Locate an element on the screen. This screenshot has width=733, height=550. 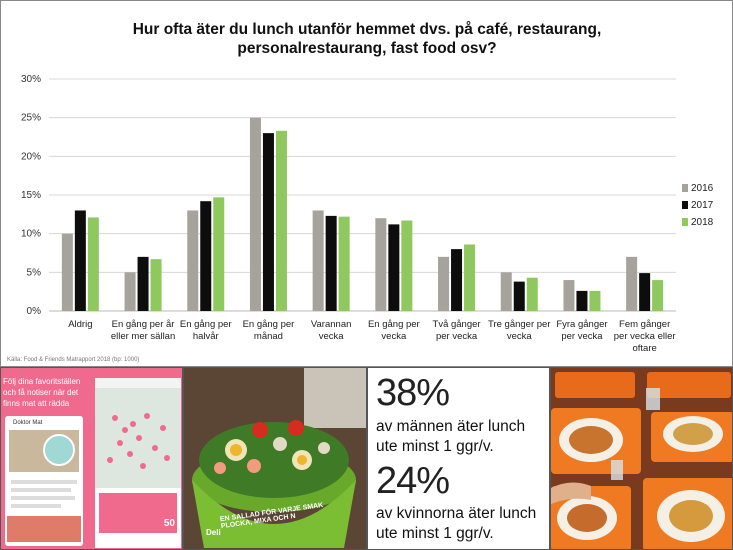
legend-swatch-2018 is located at coordinates (685, 222).